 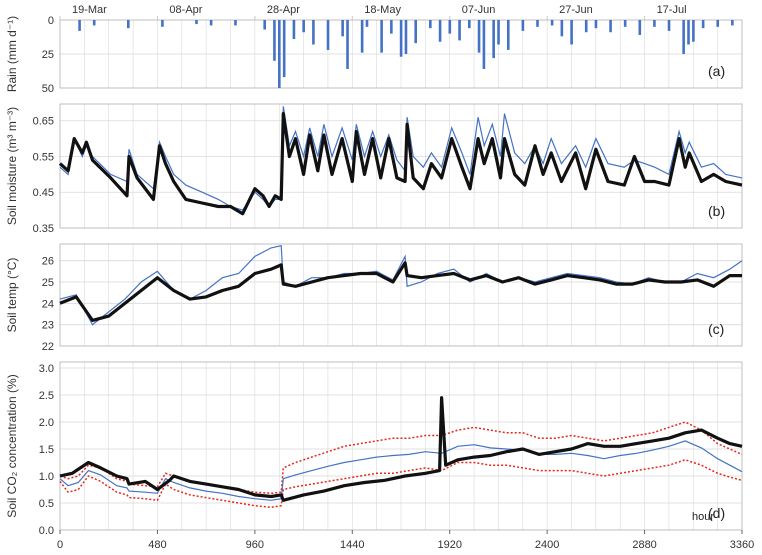 I want to click on y-tick-label: 1.0, so click(x=46, y=477).